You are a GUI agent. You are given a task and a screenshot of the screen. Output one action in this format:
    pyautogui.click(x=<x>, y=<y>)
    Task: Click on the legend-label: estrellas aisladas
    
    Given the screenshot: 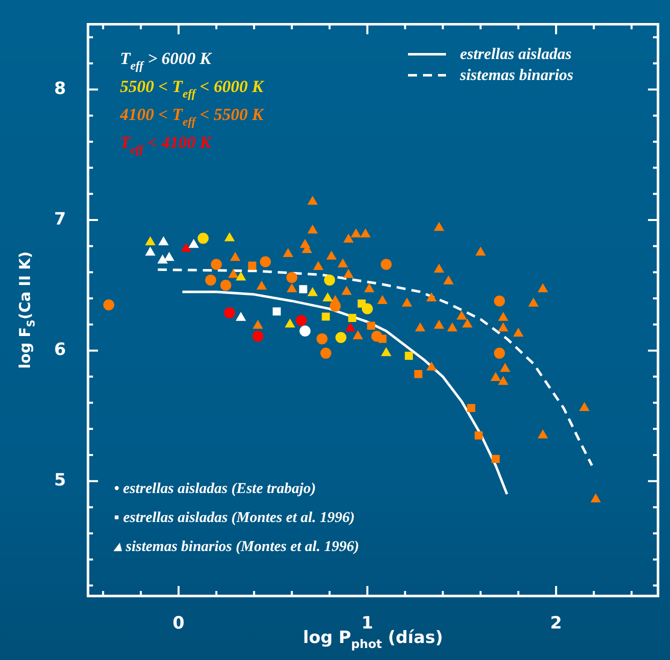 What is the action you would take?
    pyautogui.click(x=516, y=55)
    